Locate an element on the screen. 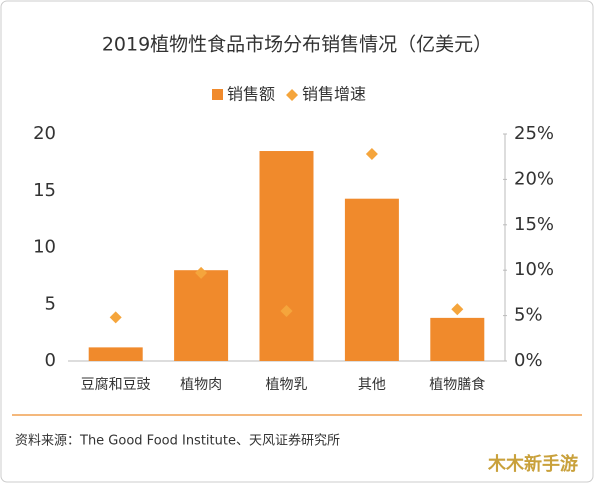  chart-title: 2019植物性食品市场分布销售情况（亿美元） is located at coordinates (297, 45).